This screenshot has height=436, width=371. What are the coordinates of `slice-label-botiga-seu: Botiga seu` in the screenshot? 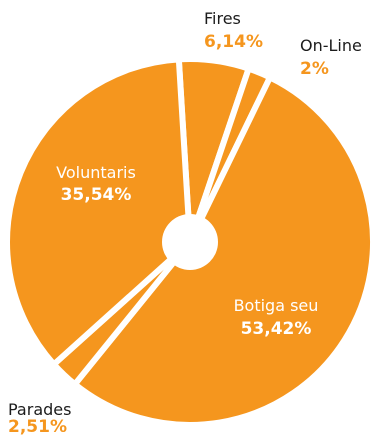 It's located at (276, 305).